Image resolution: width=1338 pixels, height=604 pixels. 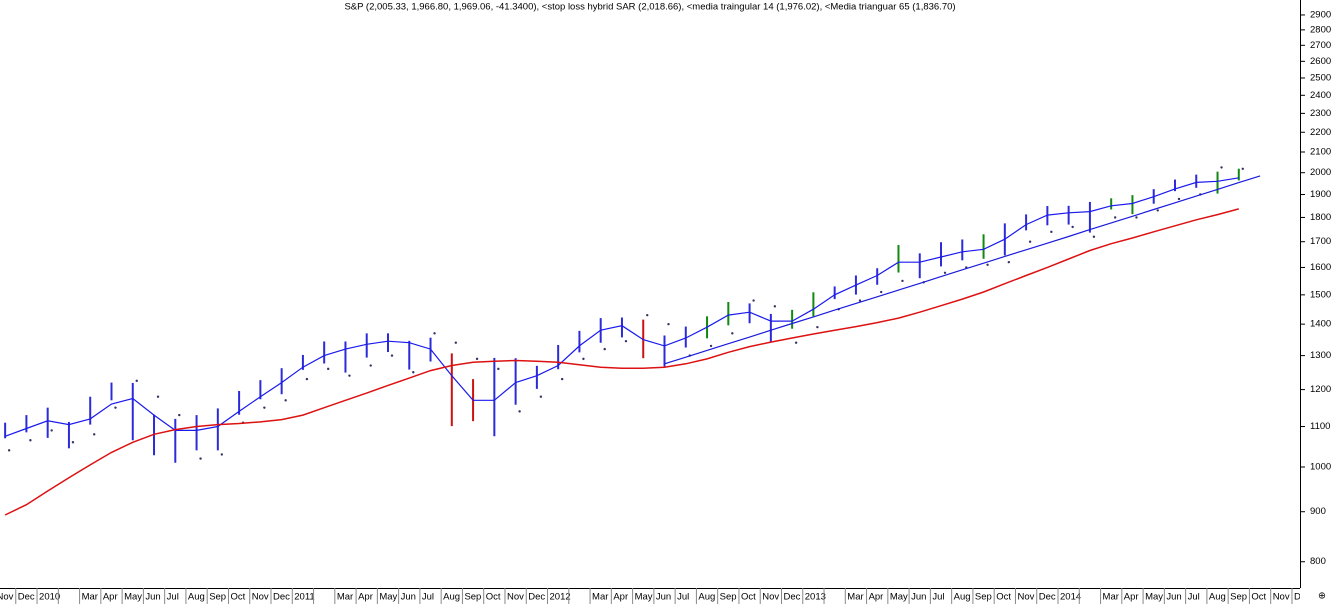 I want to click on y-tick-label: 1200, so click(x=1320, y=389).